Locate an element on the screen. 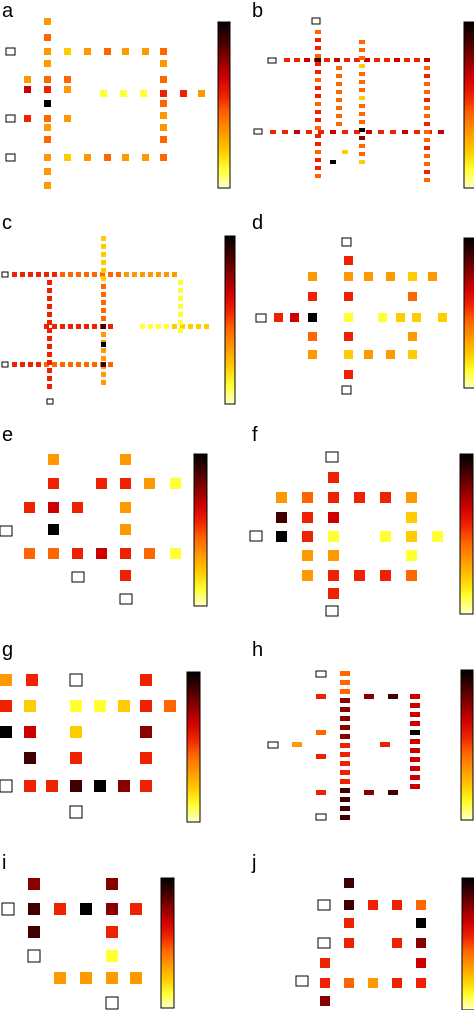  colorbar-c is located at coordinates (230, 320).